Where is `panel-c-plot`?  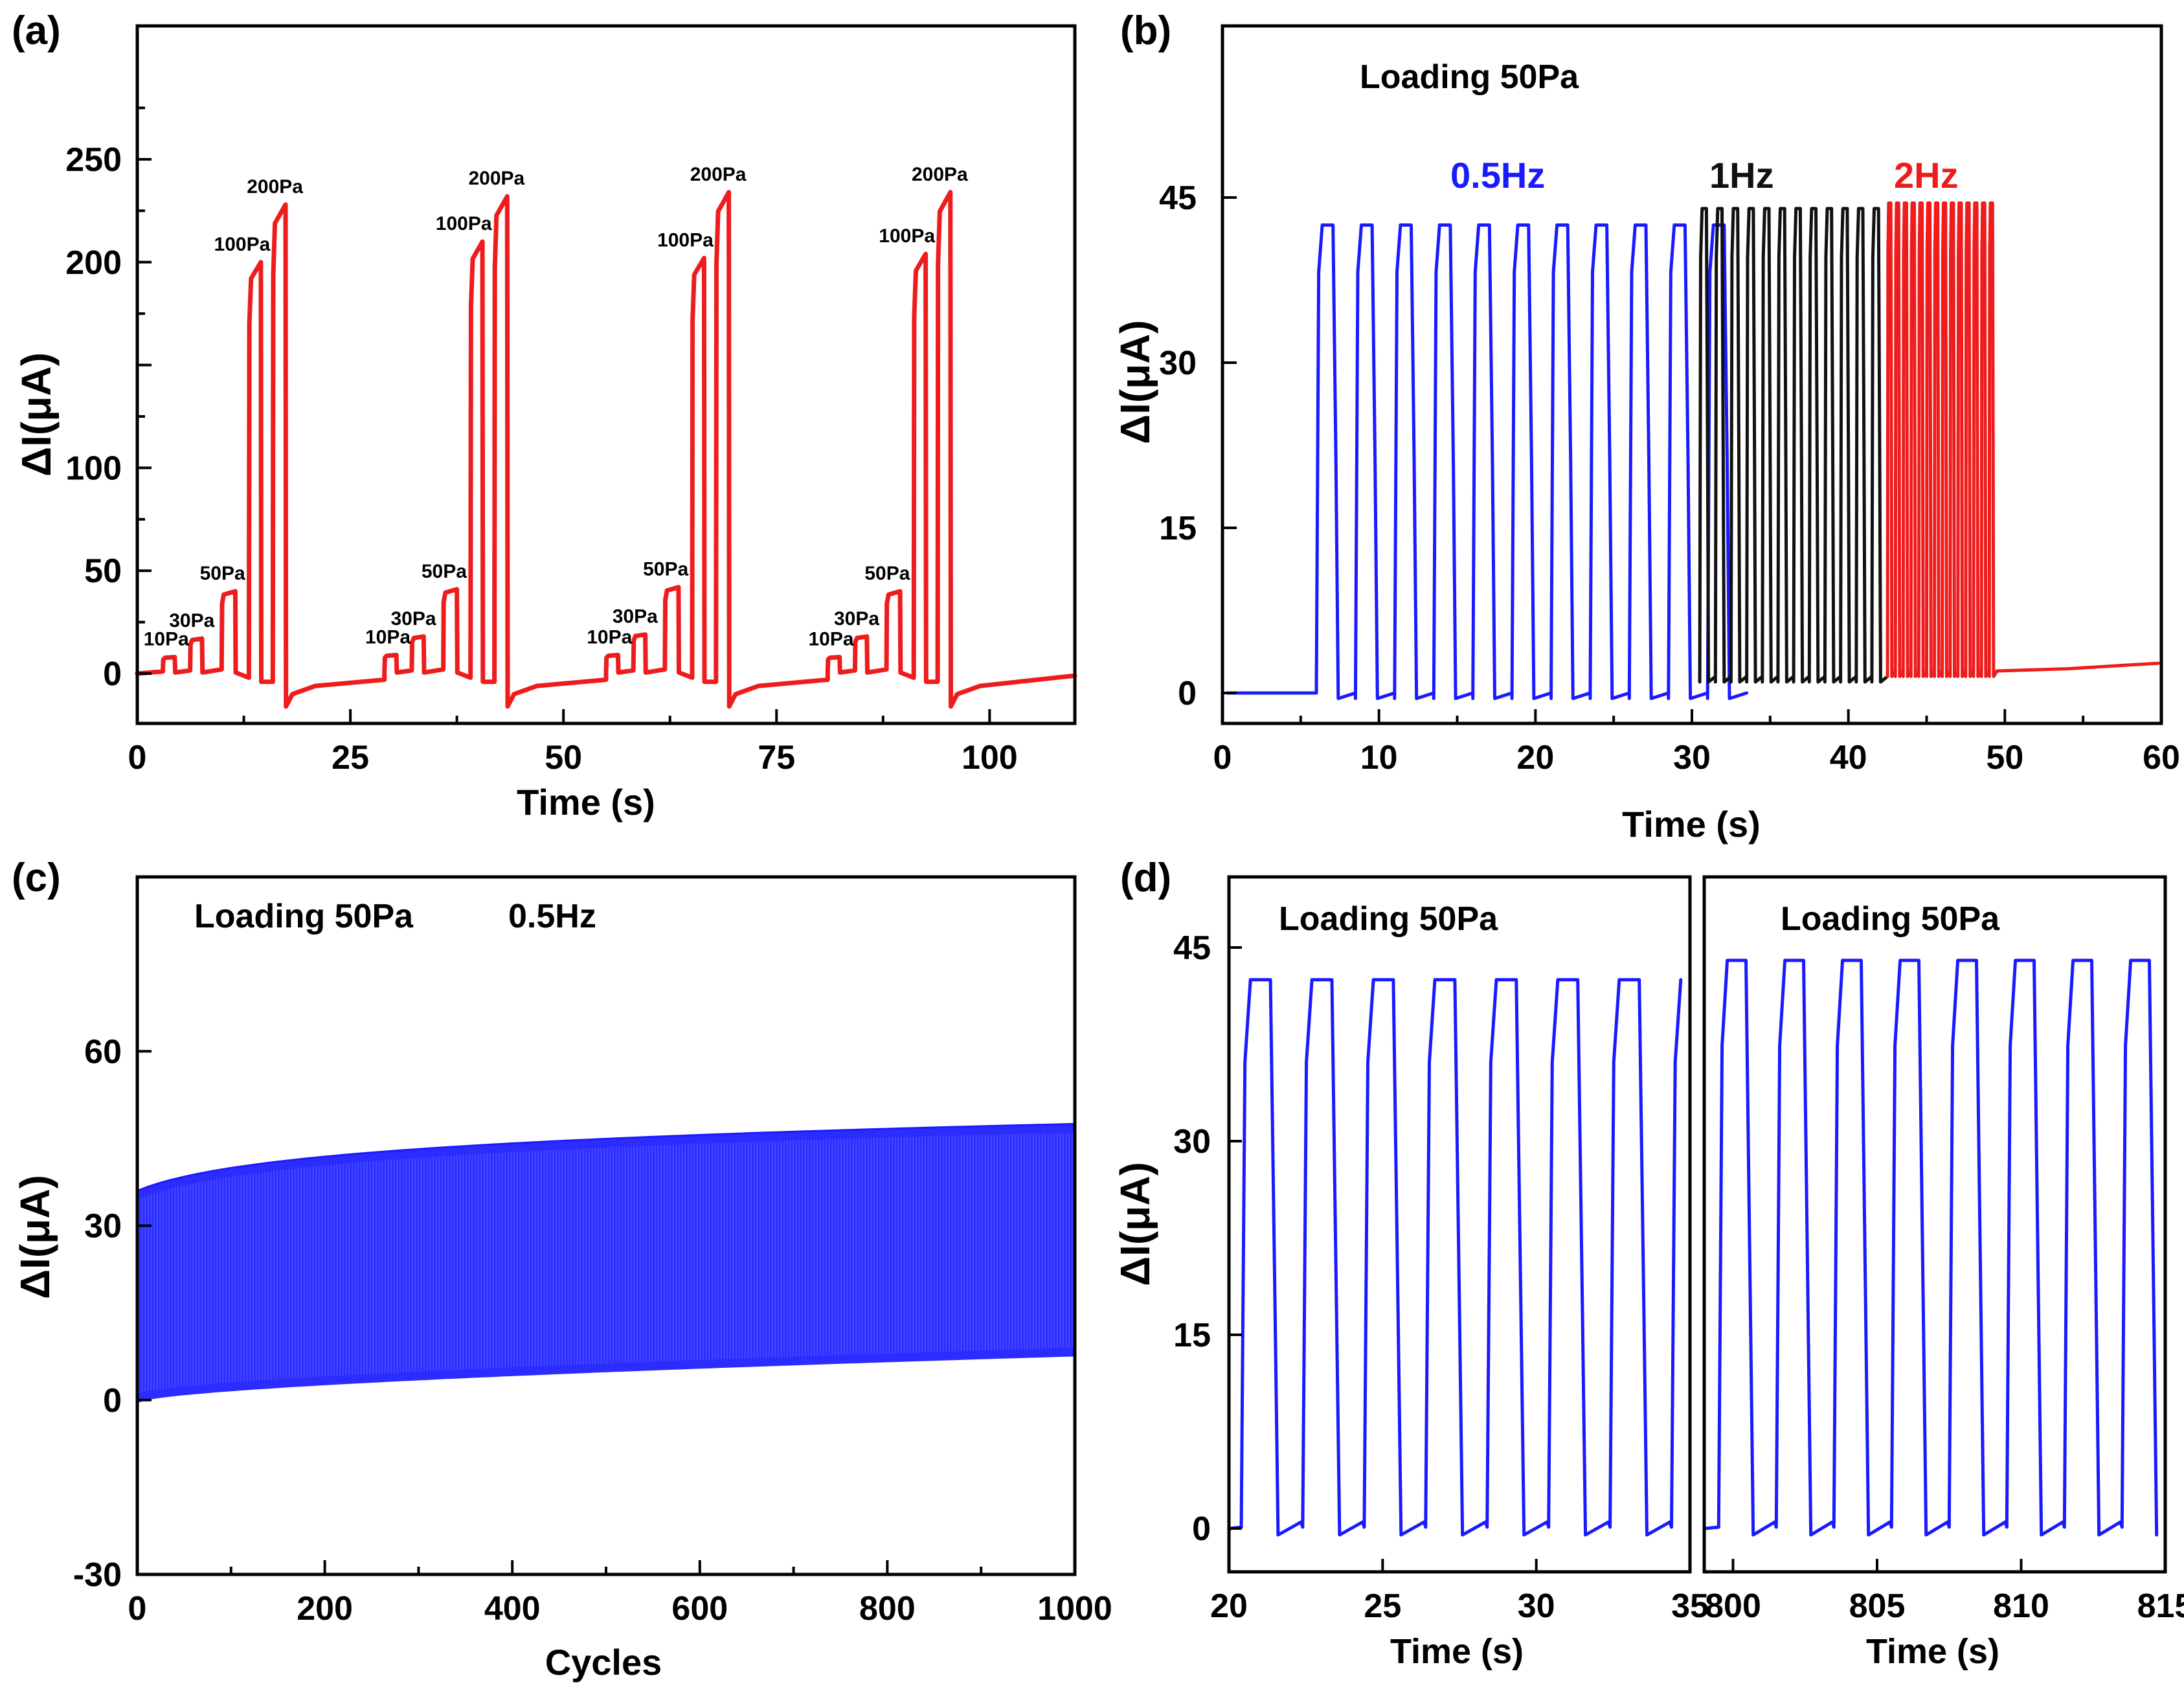
panel-c-plot is located at coordinates (606, 1262).